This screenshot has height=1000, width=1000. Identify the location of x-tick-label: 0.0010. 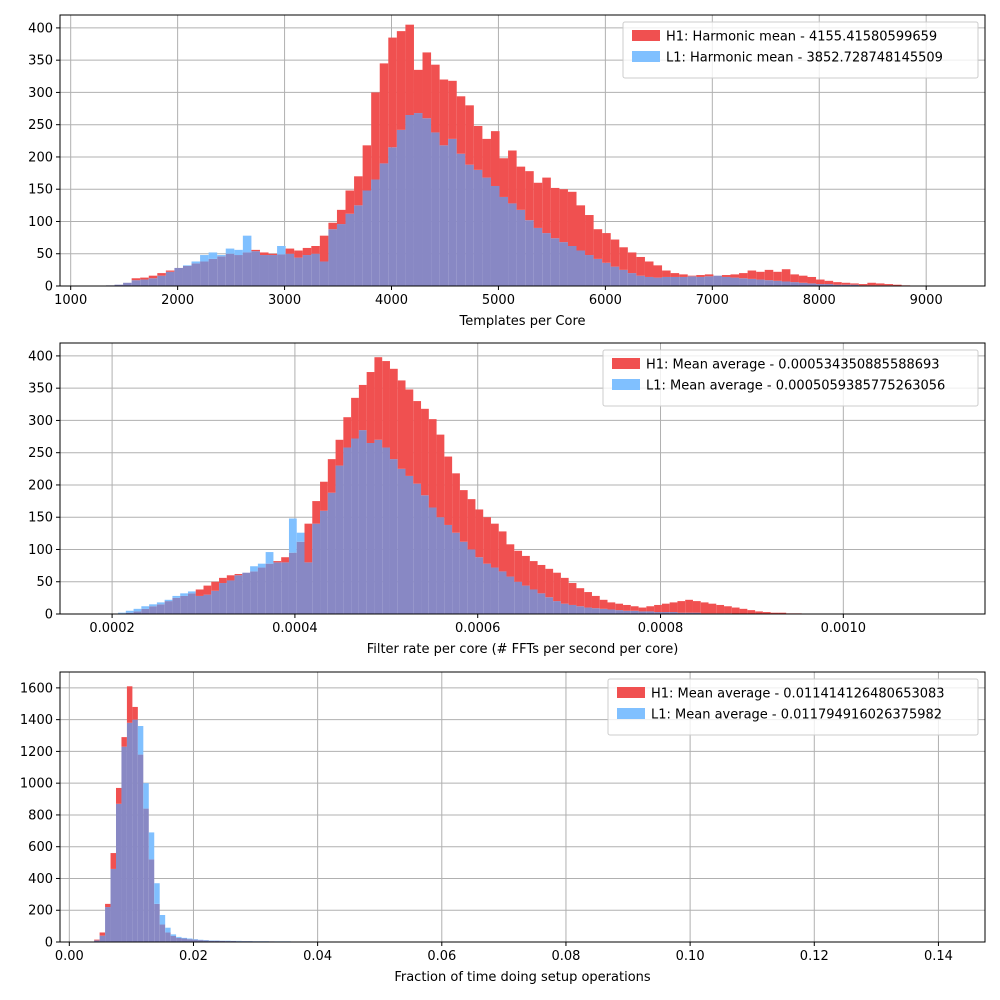
(844, 628).